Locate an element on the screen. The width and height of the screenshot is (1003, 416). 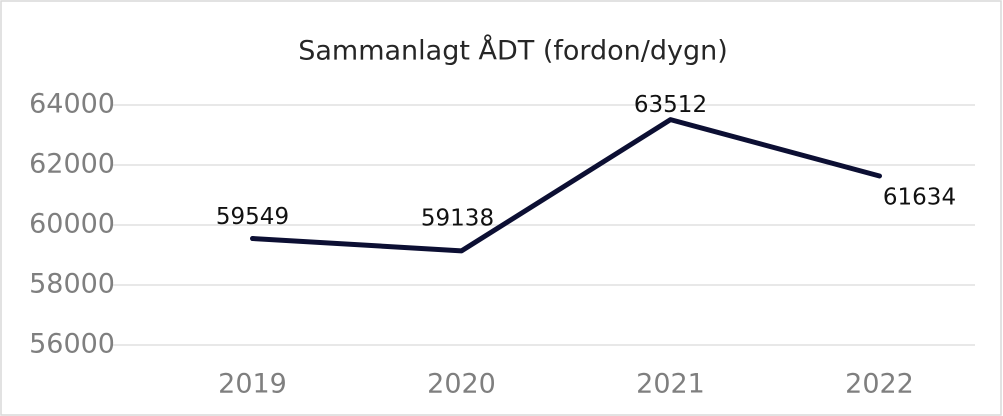
x-tick-label: 2019 is located at coordinates (252, 384).